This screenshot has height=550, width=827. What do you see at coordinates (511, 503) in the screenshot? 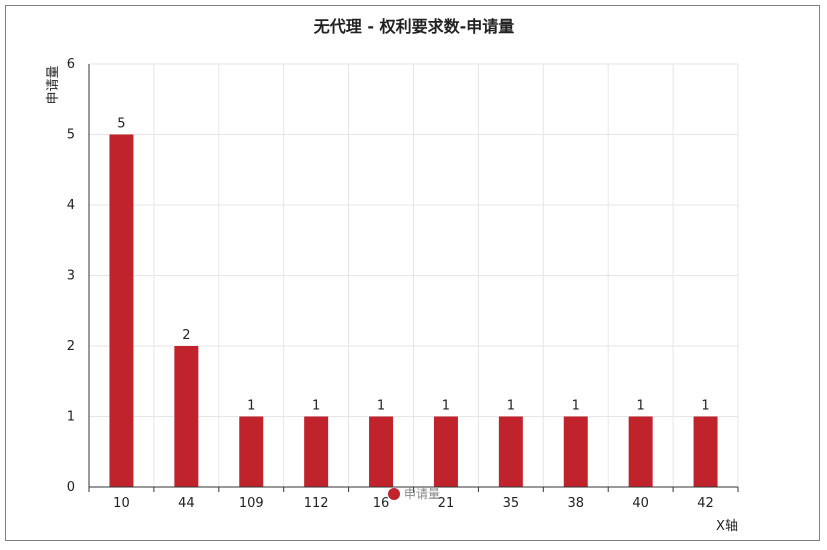
I see `x-tick-label: 35` at bounding box center [511, 503].